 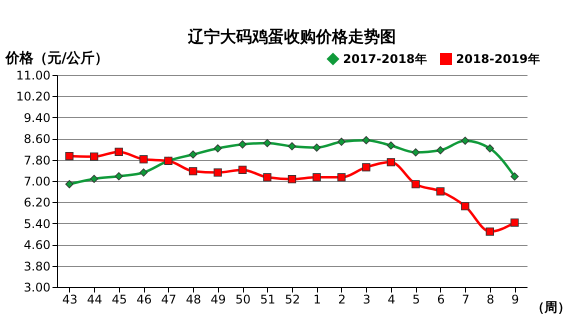 I want to click on x-tick-label: 8, so click(x=490, y=299).